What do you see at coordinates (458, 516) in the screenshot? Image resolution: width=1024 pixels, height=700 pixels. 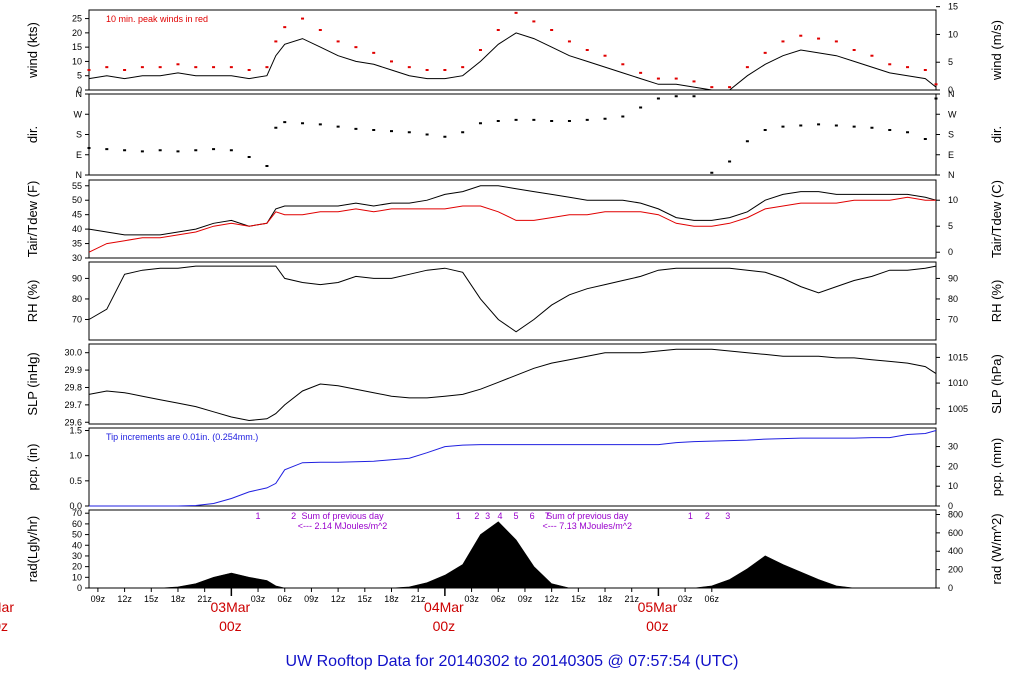 I see `rad-annotation: 1` at bounding box center [458, 516].